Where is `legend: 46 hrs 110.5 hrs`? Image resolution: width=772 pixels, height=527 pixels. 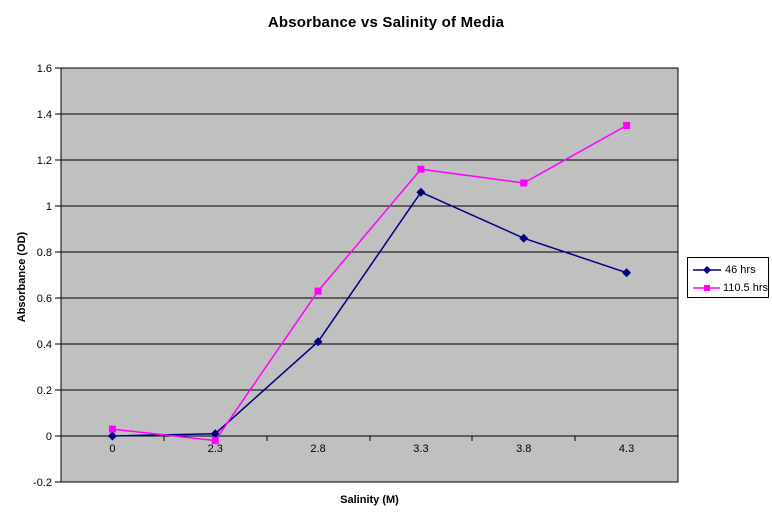 legend: 46 hrs 110.5 hrs is located at coordinates (728, 277).